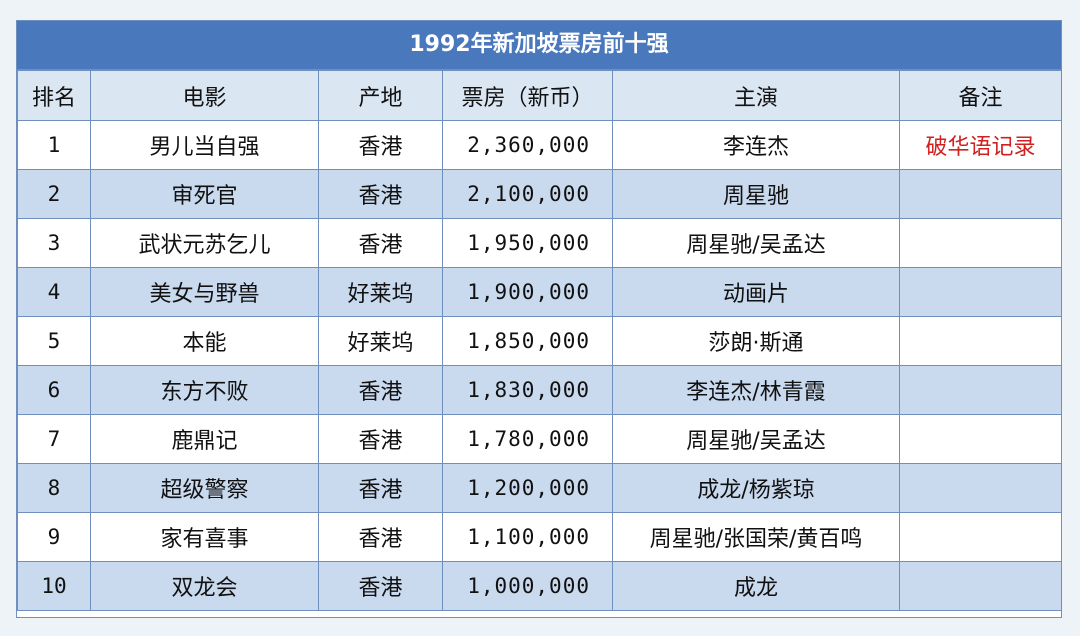 This screenshot has height=636, width=1080. What do you see at coordinates (54, 341) in the screenshot?
I see `cell-rank: 5` at bounding box center [54, 341].